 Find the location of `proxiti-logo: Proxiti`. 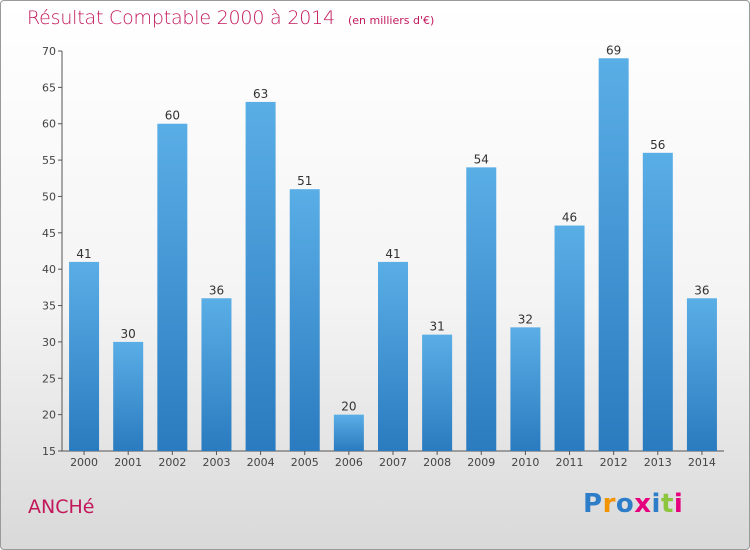

proxiti-logo: Proxiti is located at coordinates (633, 504).